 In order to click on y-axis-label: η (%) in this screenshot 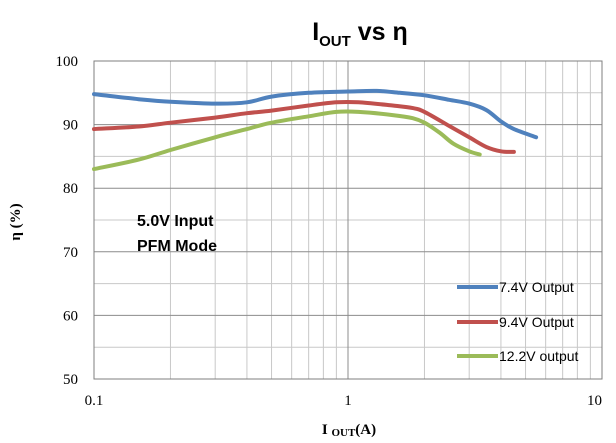, I will do `click(16, 221)`.